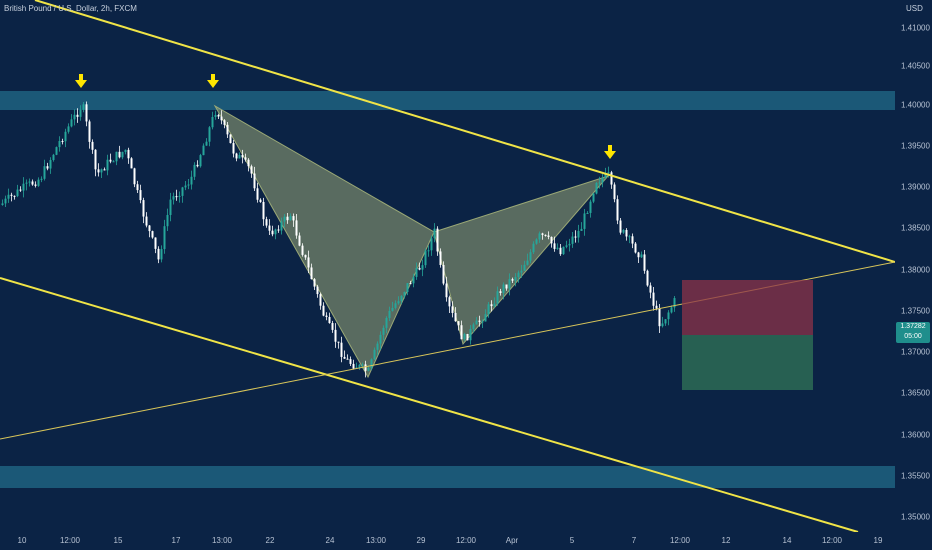 The height and width of the screenshot is (550, 932). I want to click on time-tick: 12:00, so click(832, 540).